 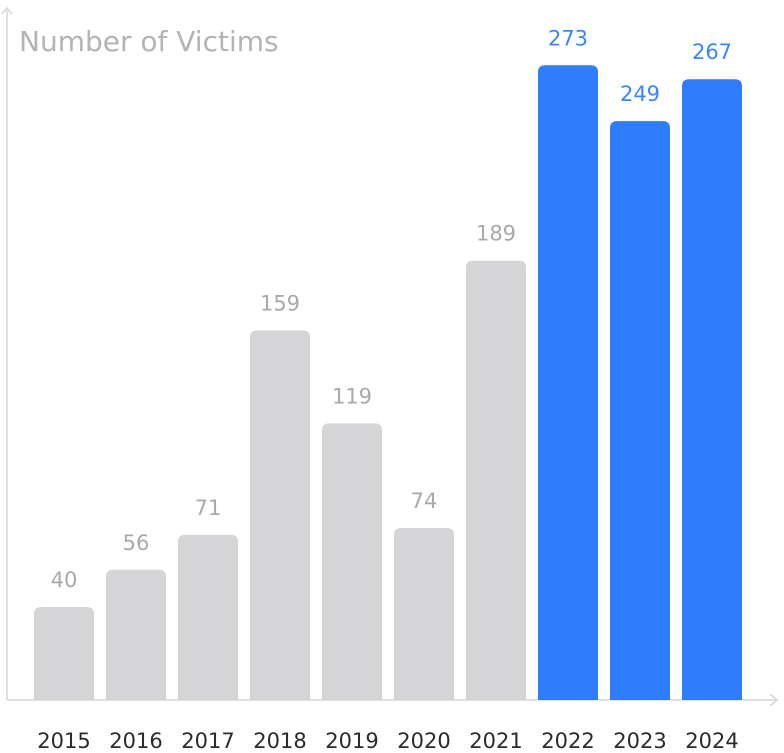 What do you see at coordinates (280, 515) in the screenshot?
I see `bar-2018` at bounding box center [280, 515].